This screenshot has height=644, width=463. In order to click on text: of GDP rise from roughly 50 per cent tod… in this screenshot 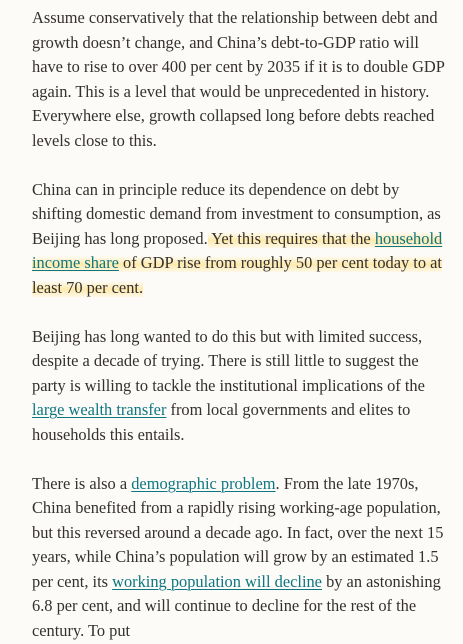, I will do `click(237, 275)`.